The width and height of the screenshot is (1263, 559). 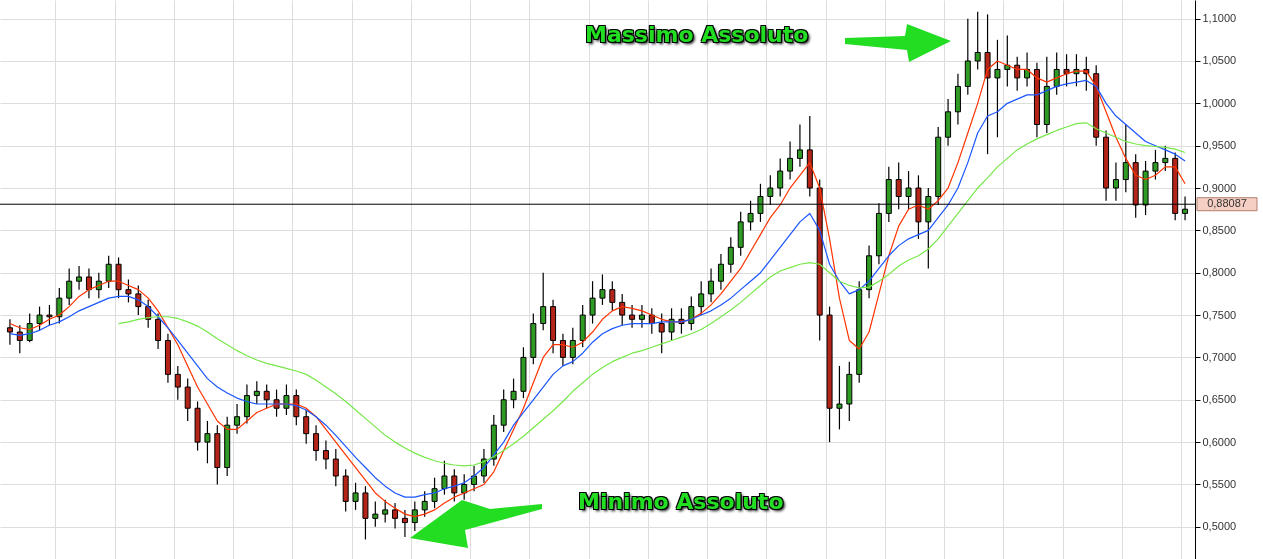 I want to click on y-tick-label: 1,0500, so click(x=1219, y=60).